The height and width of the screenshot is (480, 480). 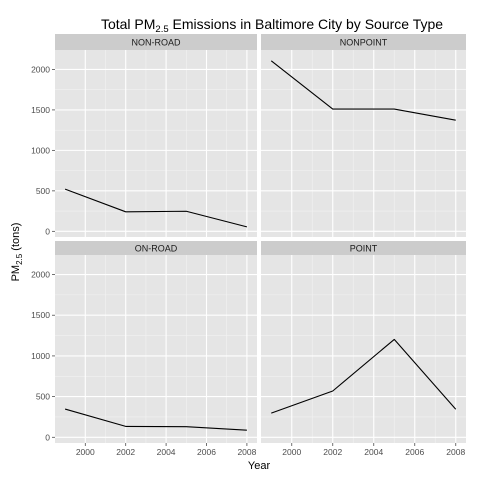 I want to click on facet-strip-point, so click(x=363, y=248).